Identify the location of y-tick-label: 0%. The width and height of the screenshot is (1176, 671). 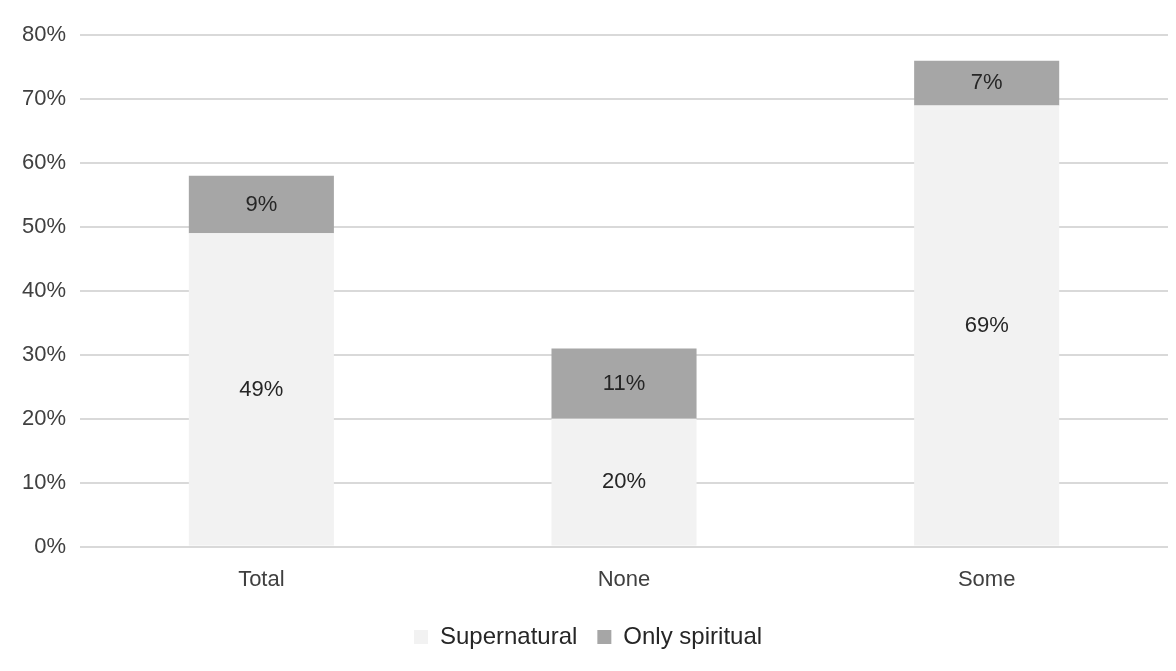
(50, 545).